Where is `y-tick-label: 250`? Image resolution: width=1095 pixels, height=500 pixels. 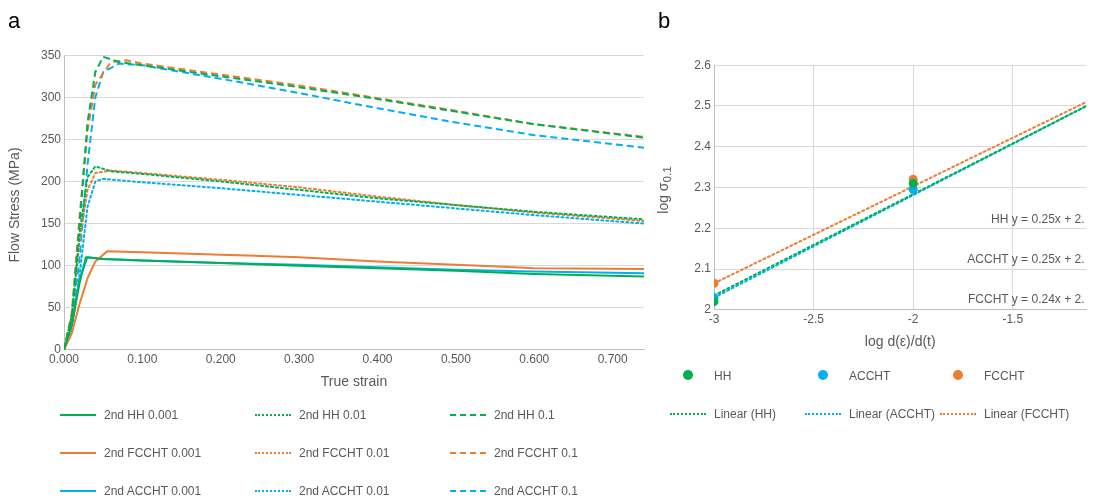
y-tick-label: 250 is located at coordinates (51, 138).